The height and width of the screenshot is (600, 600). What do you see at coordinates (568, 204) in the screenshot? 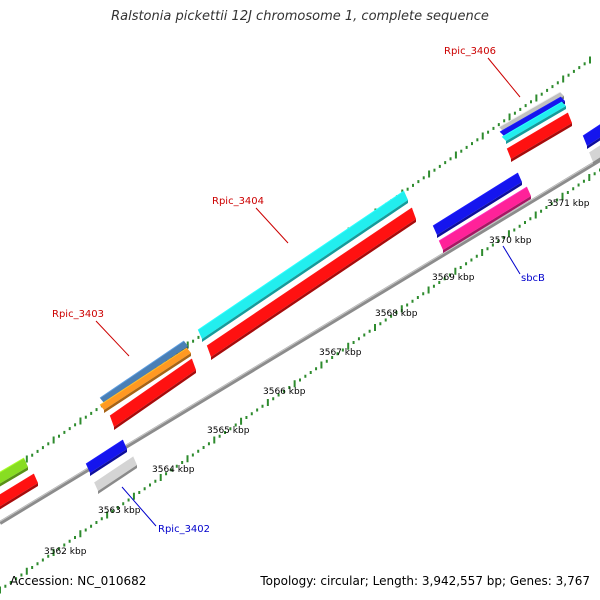
I see `scale-tick-label: 3571 kbp` at bounding box center [568, 204].